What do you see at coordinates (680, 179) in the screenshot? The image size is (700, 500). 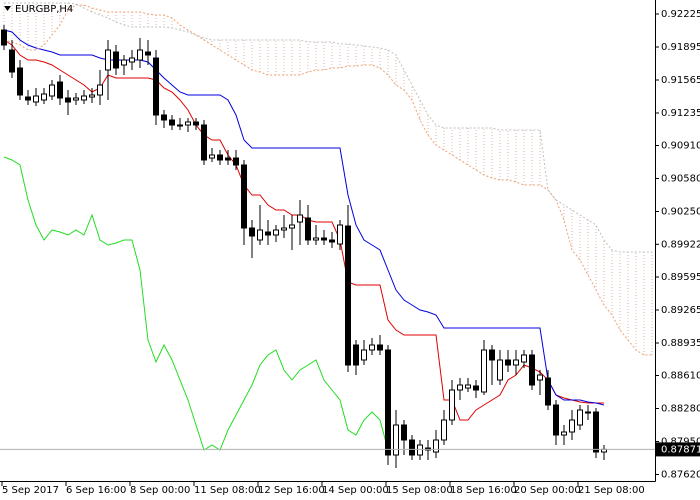 I see `y-tick-label: 0.90580` at bounding box center [680, 179].